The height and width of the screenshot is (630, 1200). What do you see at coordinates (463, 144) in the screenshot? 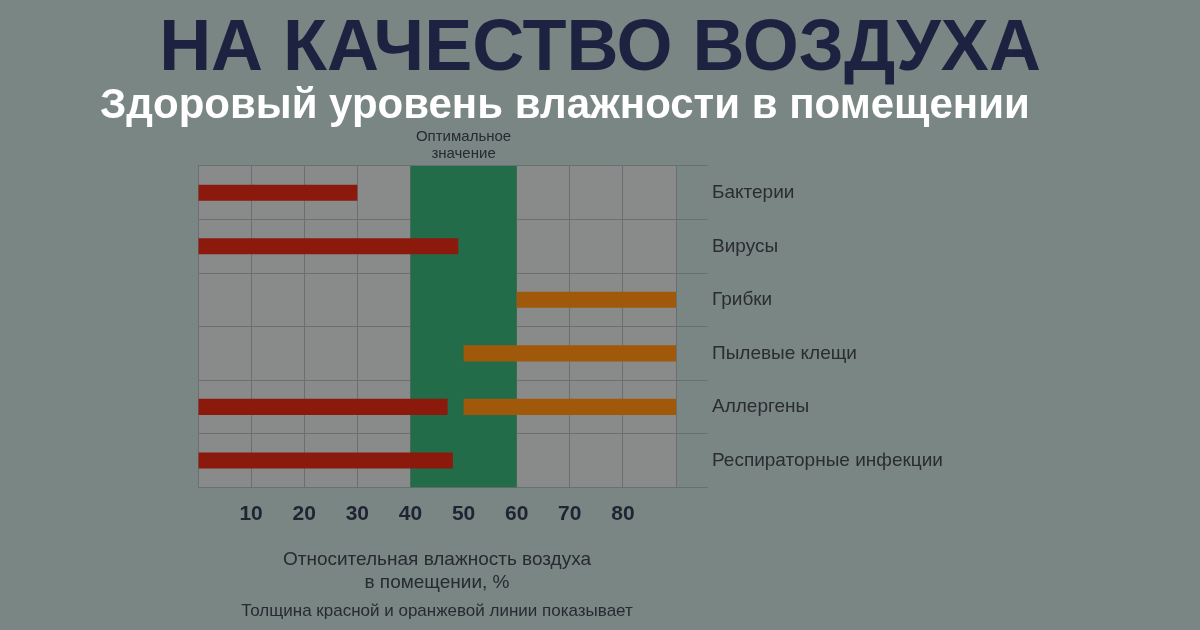
I see `band-label: Оптимальное значение` at bounding box center [463, 144].